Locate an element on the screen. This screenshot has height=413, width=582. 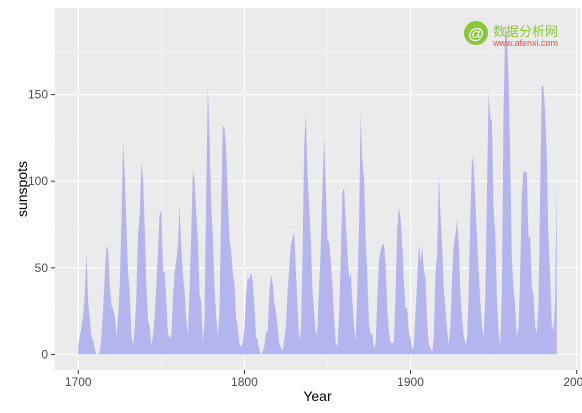
x-axis-ticks: 1700 1800 1900 2000 is located at coordinates (323, 379).